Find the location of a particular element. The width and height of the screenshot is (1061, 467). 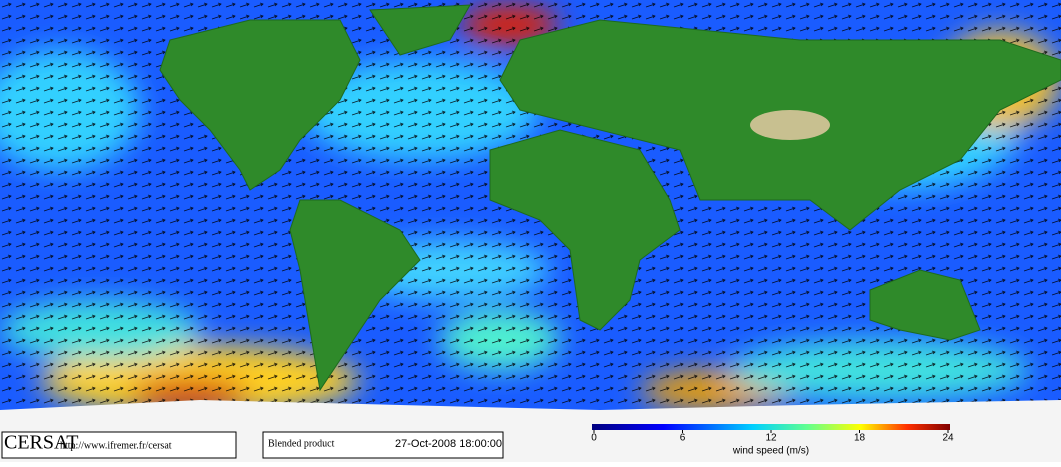

url: http://www.ifremer.fr/cersat is located at coordinates (116, 445).